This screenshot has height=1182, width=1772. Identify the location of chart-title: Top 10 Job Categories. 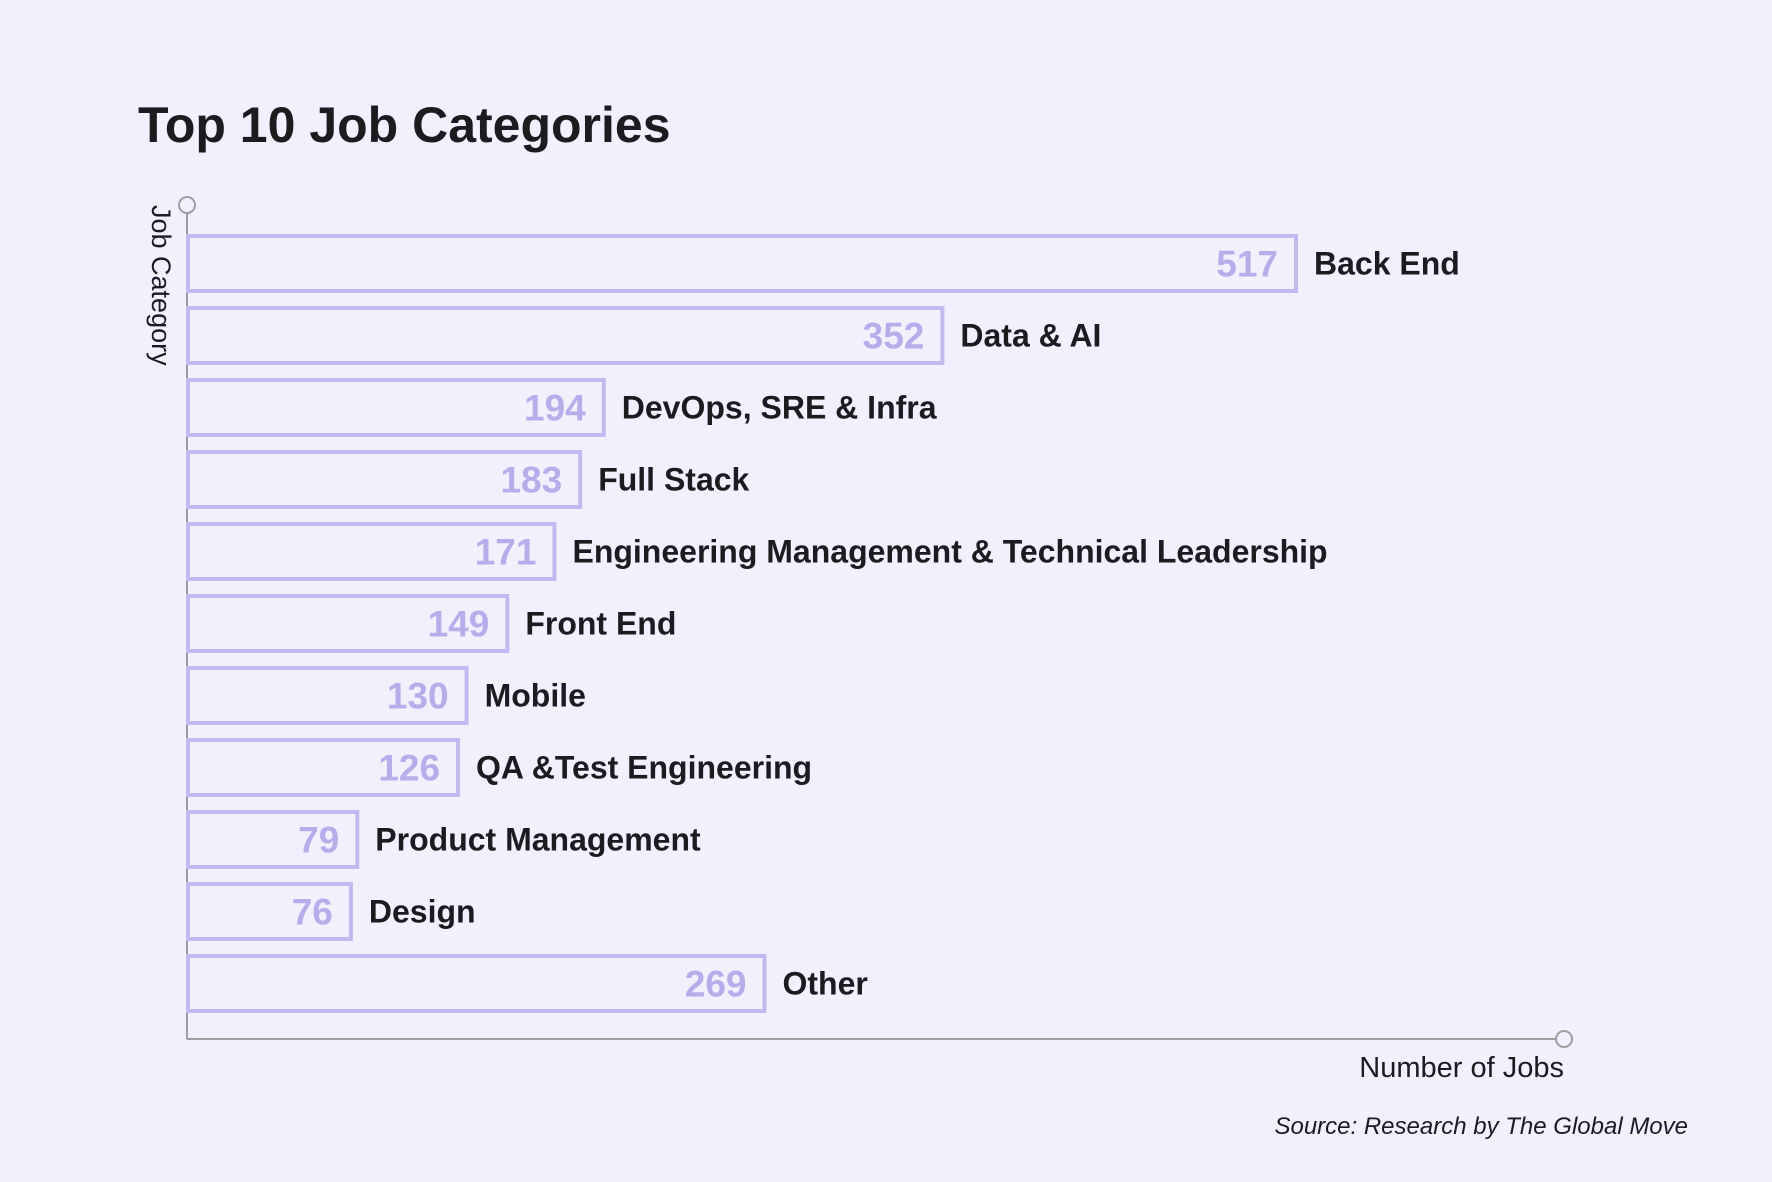
(404, 125).